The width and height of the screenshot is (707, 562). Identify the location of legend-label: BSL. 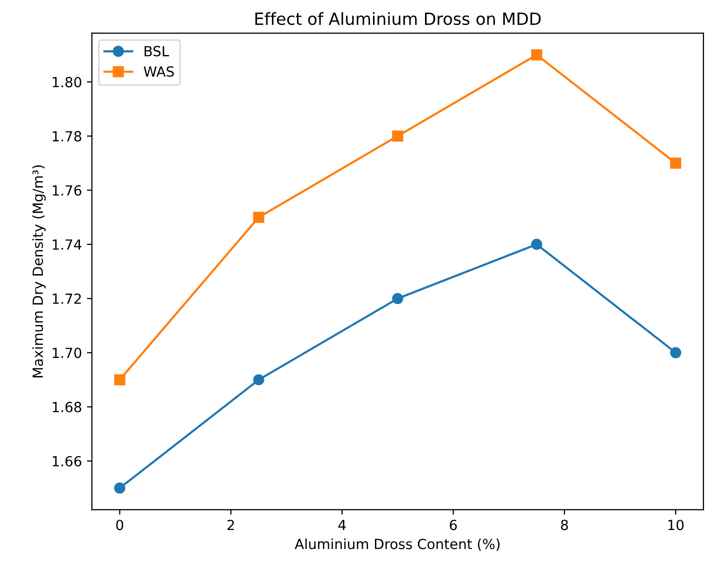
(157, 51).